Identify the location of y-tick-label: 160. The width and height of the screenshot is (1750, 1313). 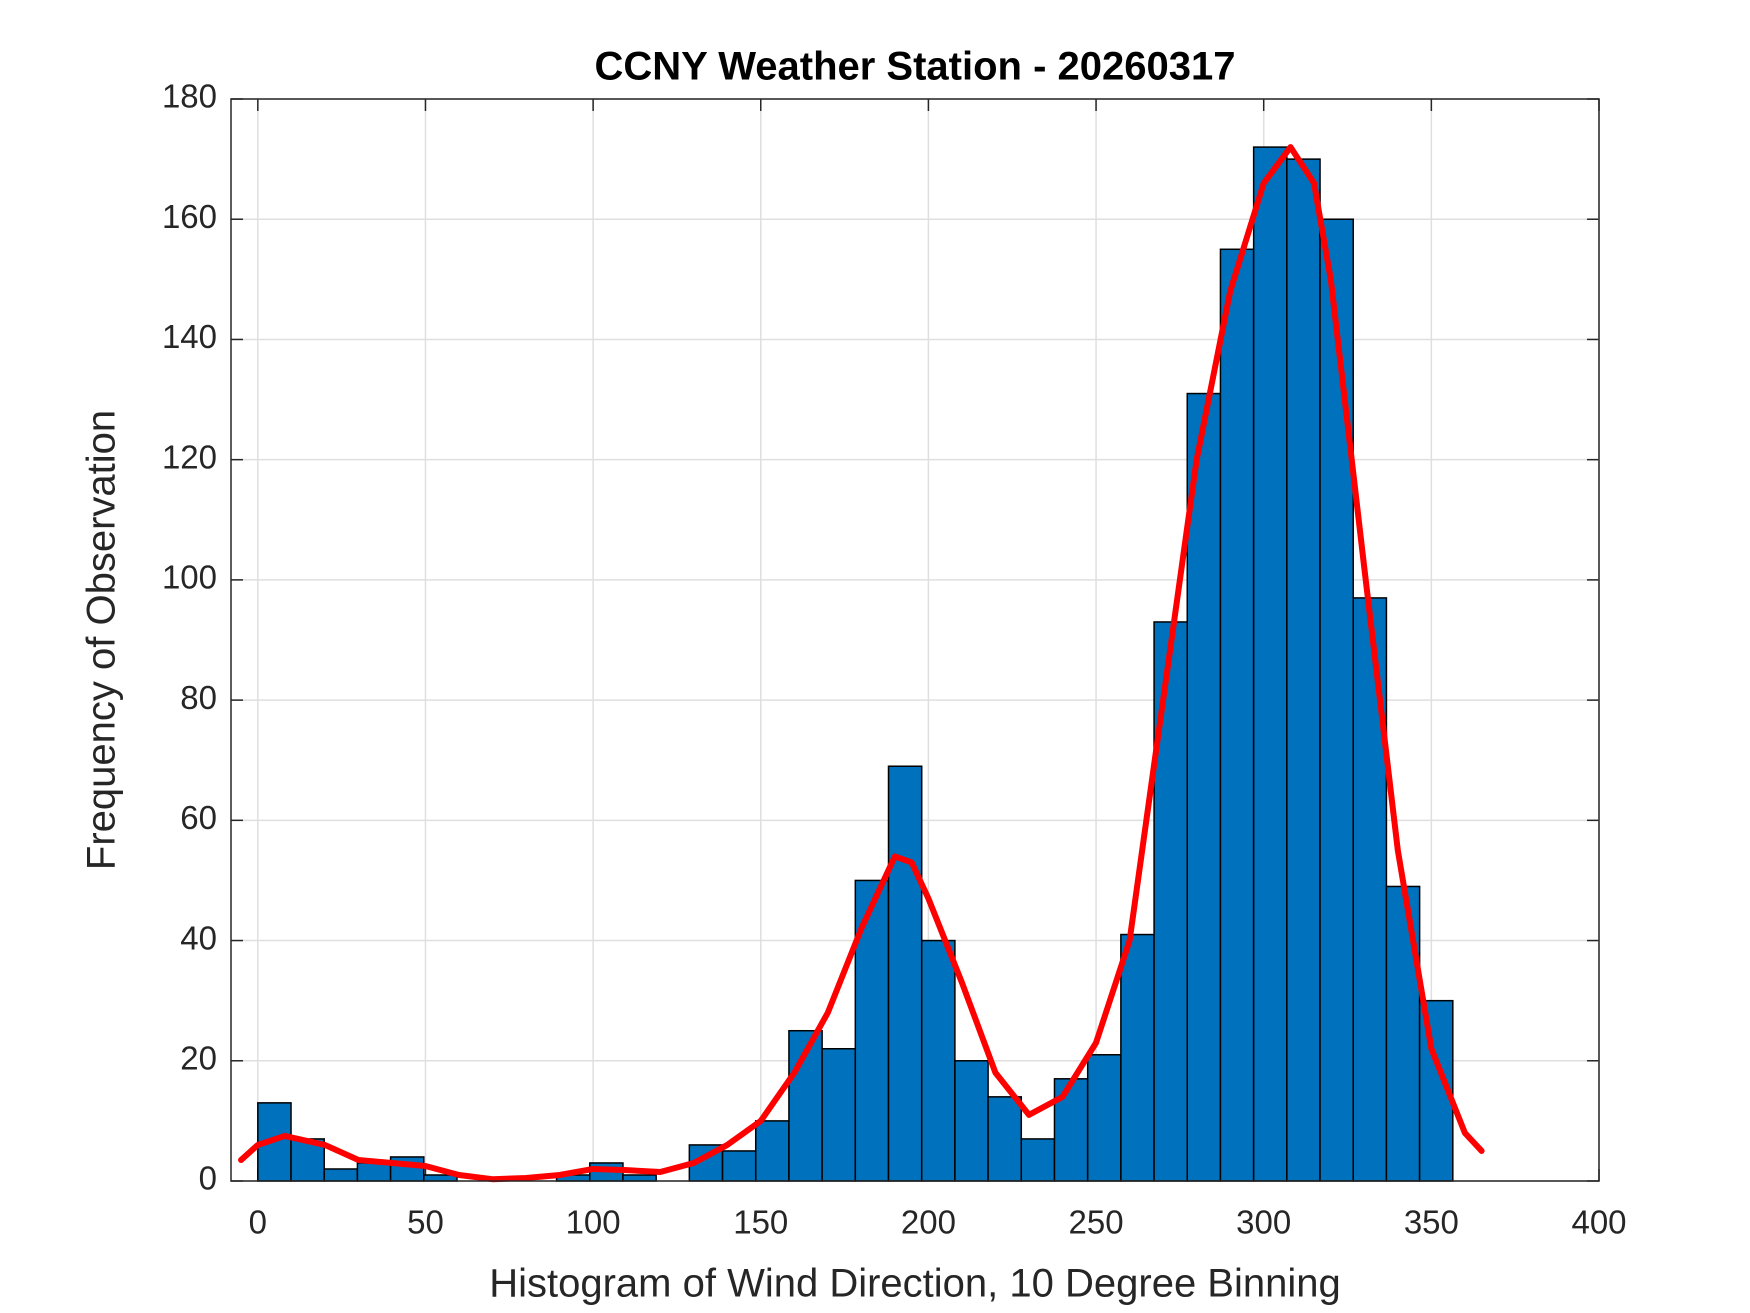
(189, 216).